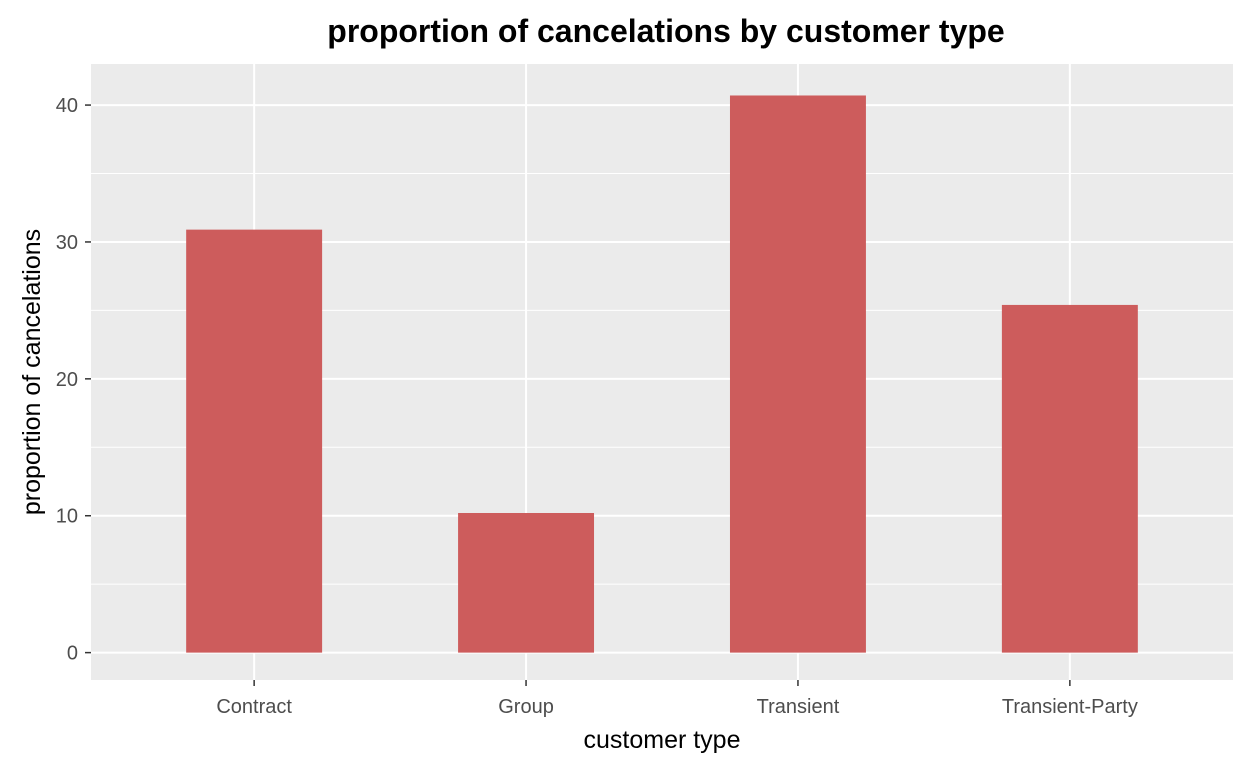 Image resolution: width=1248 pixels, height=768 pixels. I want to click on x-tick-label: Transient, so click(798, 707).